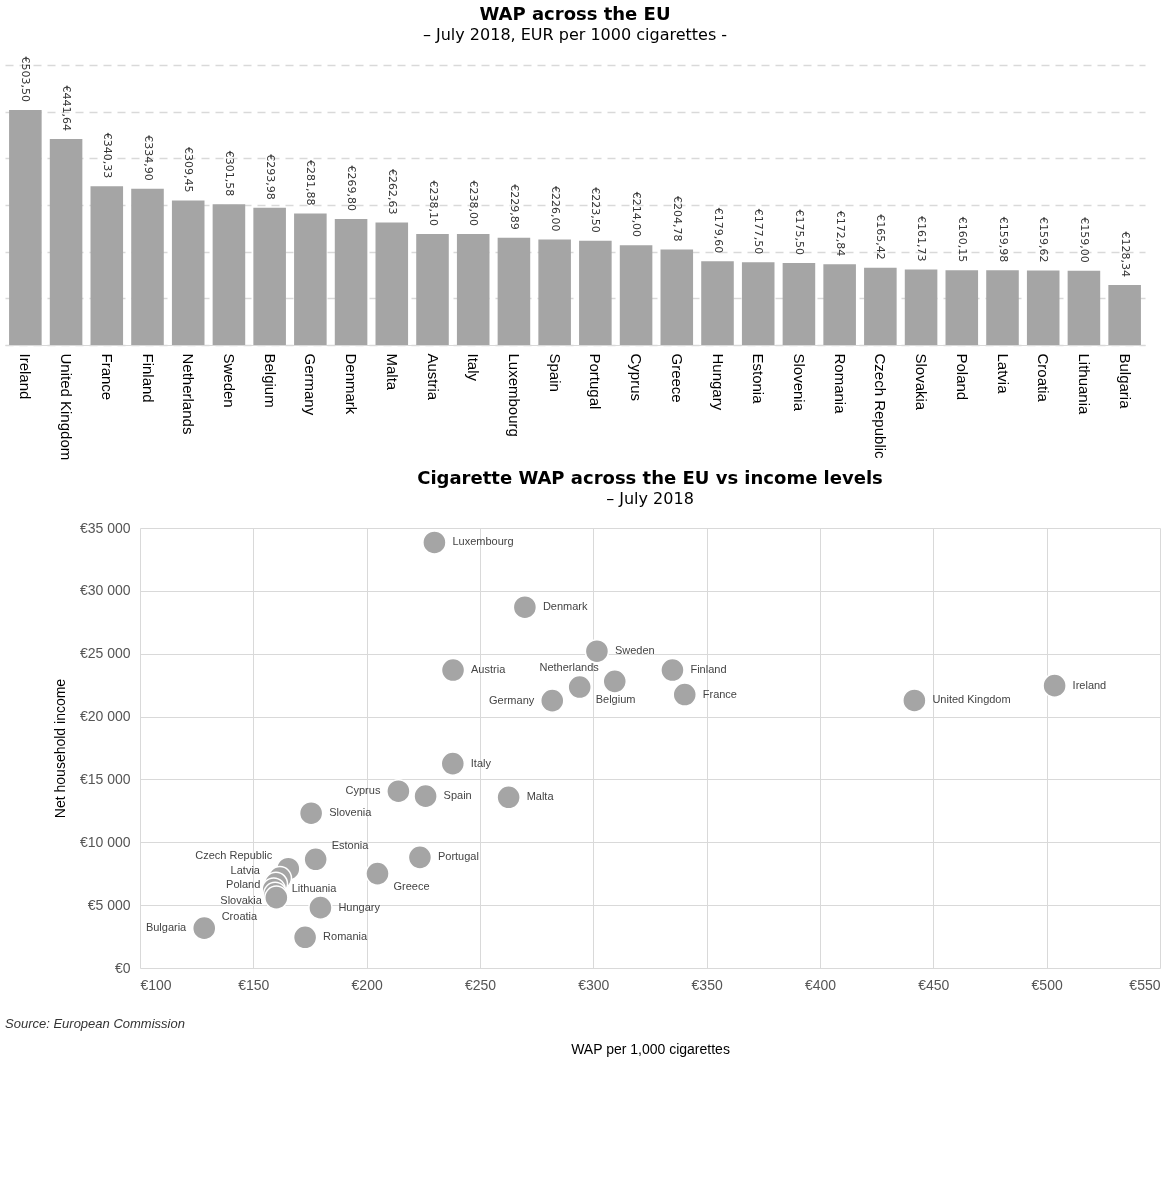 Image resolution: width=1173 pixels, height=1204 pixels. I want to click on x-tick-label: Sweden, so click(229, 380).